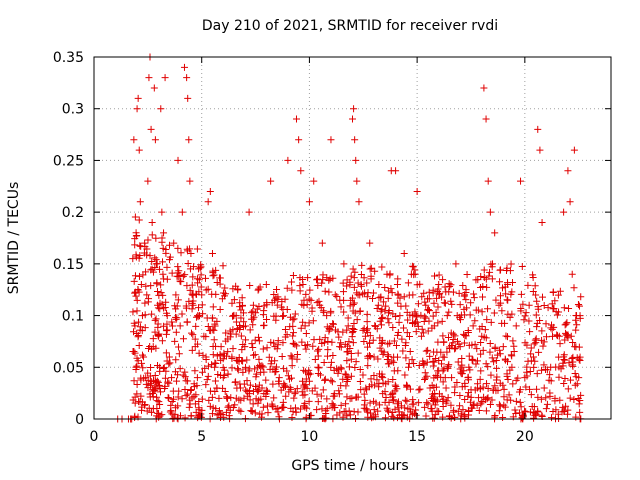 This screenshot has height=480, width=640. Describe the element at coordinates (417, 437) in the screenshot. I see `x-tick-label: 15` at that location.